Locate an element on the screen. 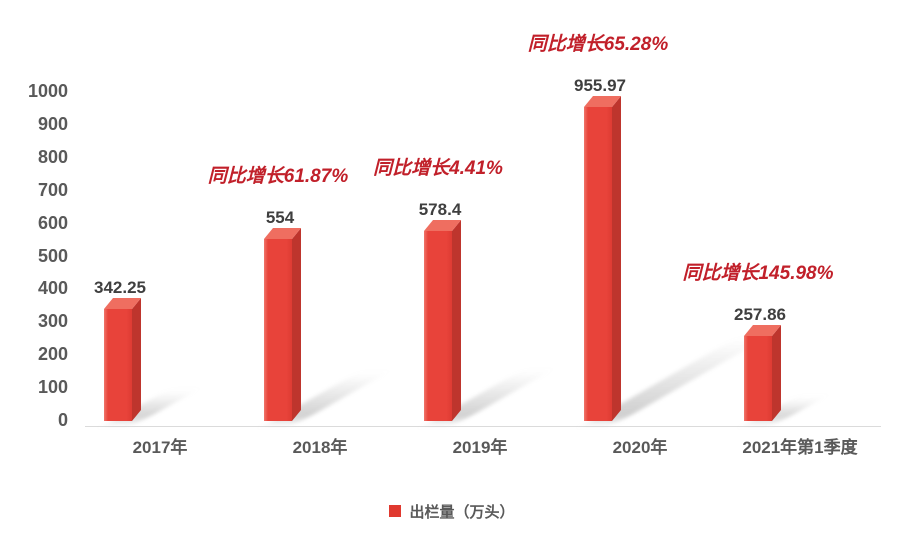  x-tick-label: 2019年 is located at coordinates (480, 447).